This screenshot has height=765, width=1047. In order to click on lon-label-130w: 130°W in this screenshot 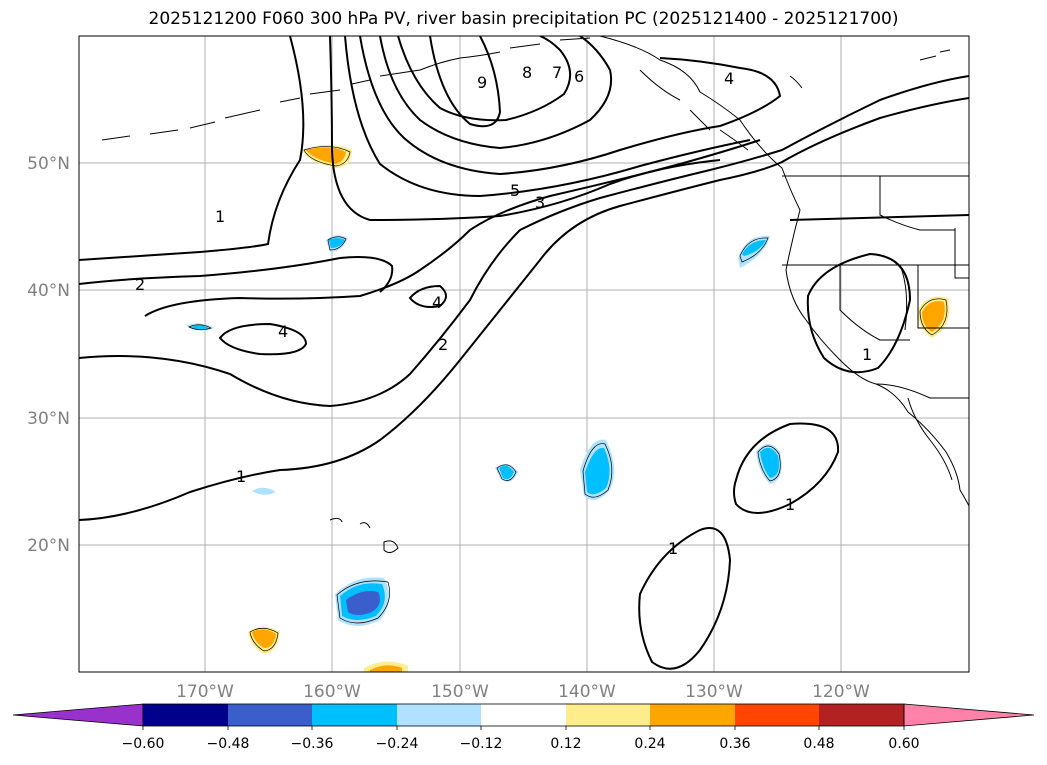, I will do `click(714, 692)`.